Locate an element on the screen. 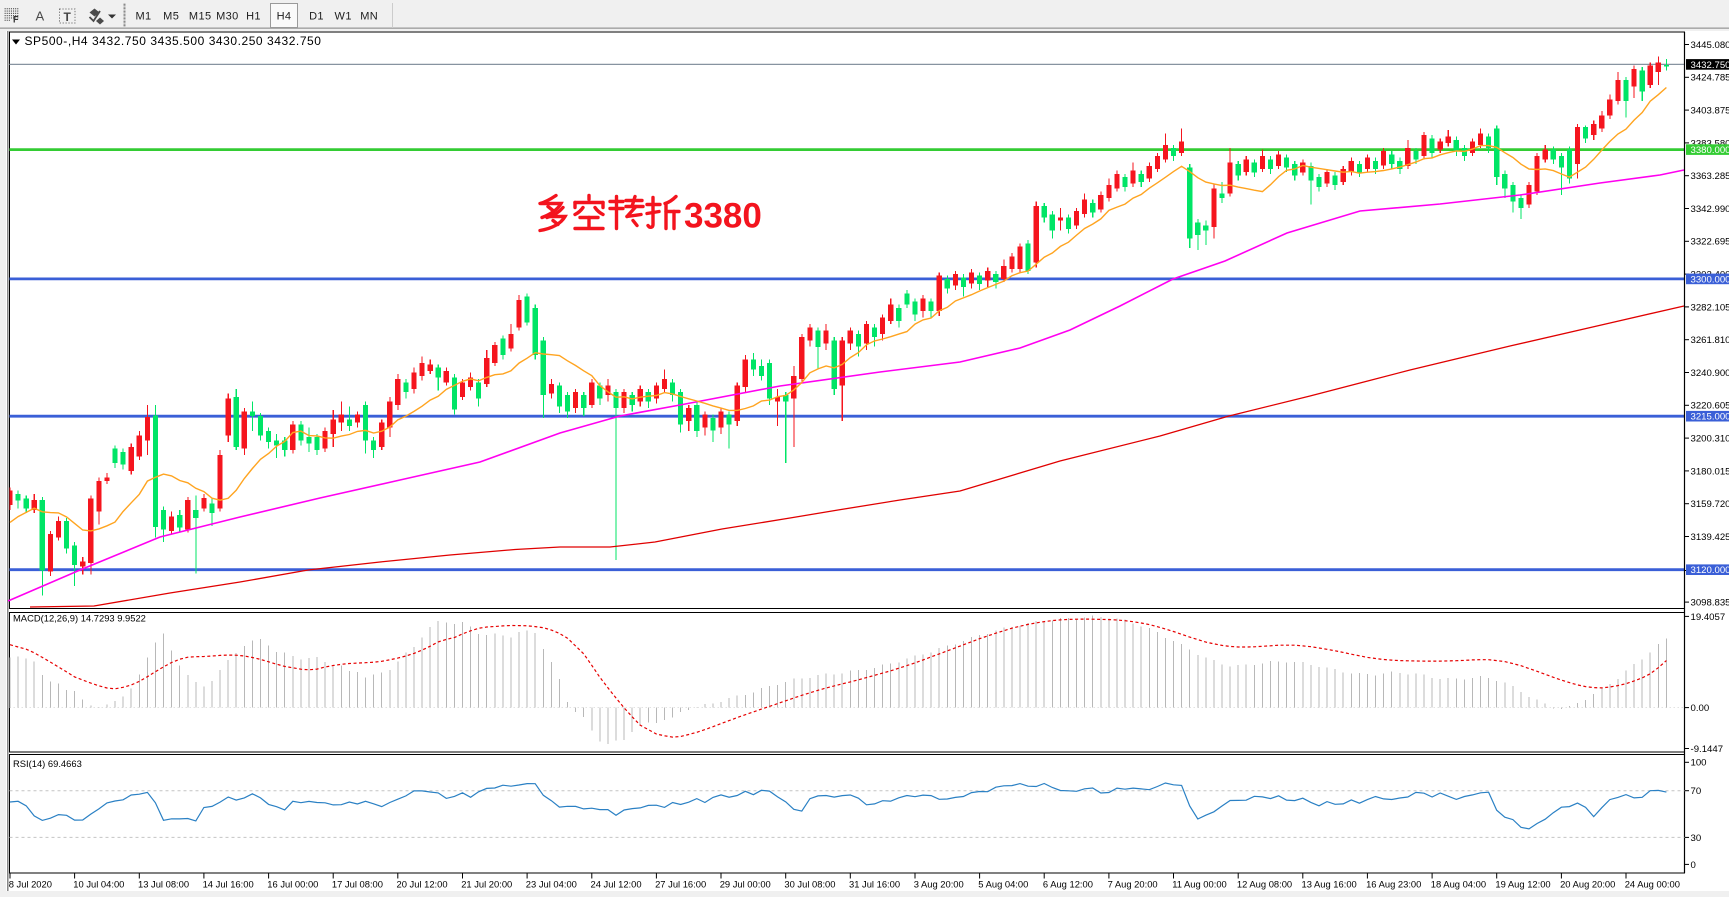  svg-text: 3424.785 is located at coordinates (1710, 78).